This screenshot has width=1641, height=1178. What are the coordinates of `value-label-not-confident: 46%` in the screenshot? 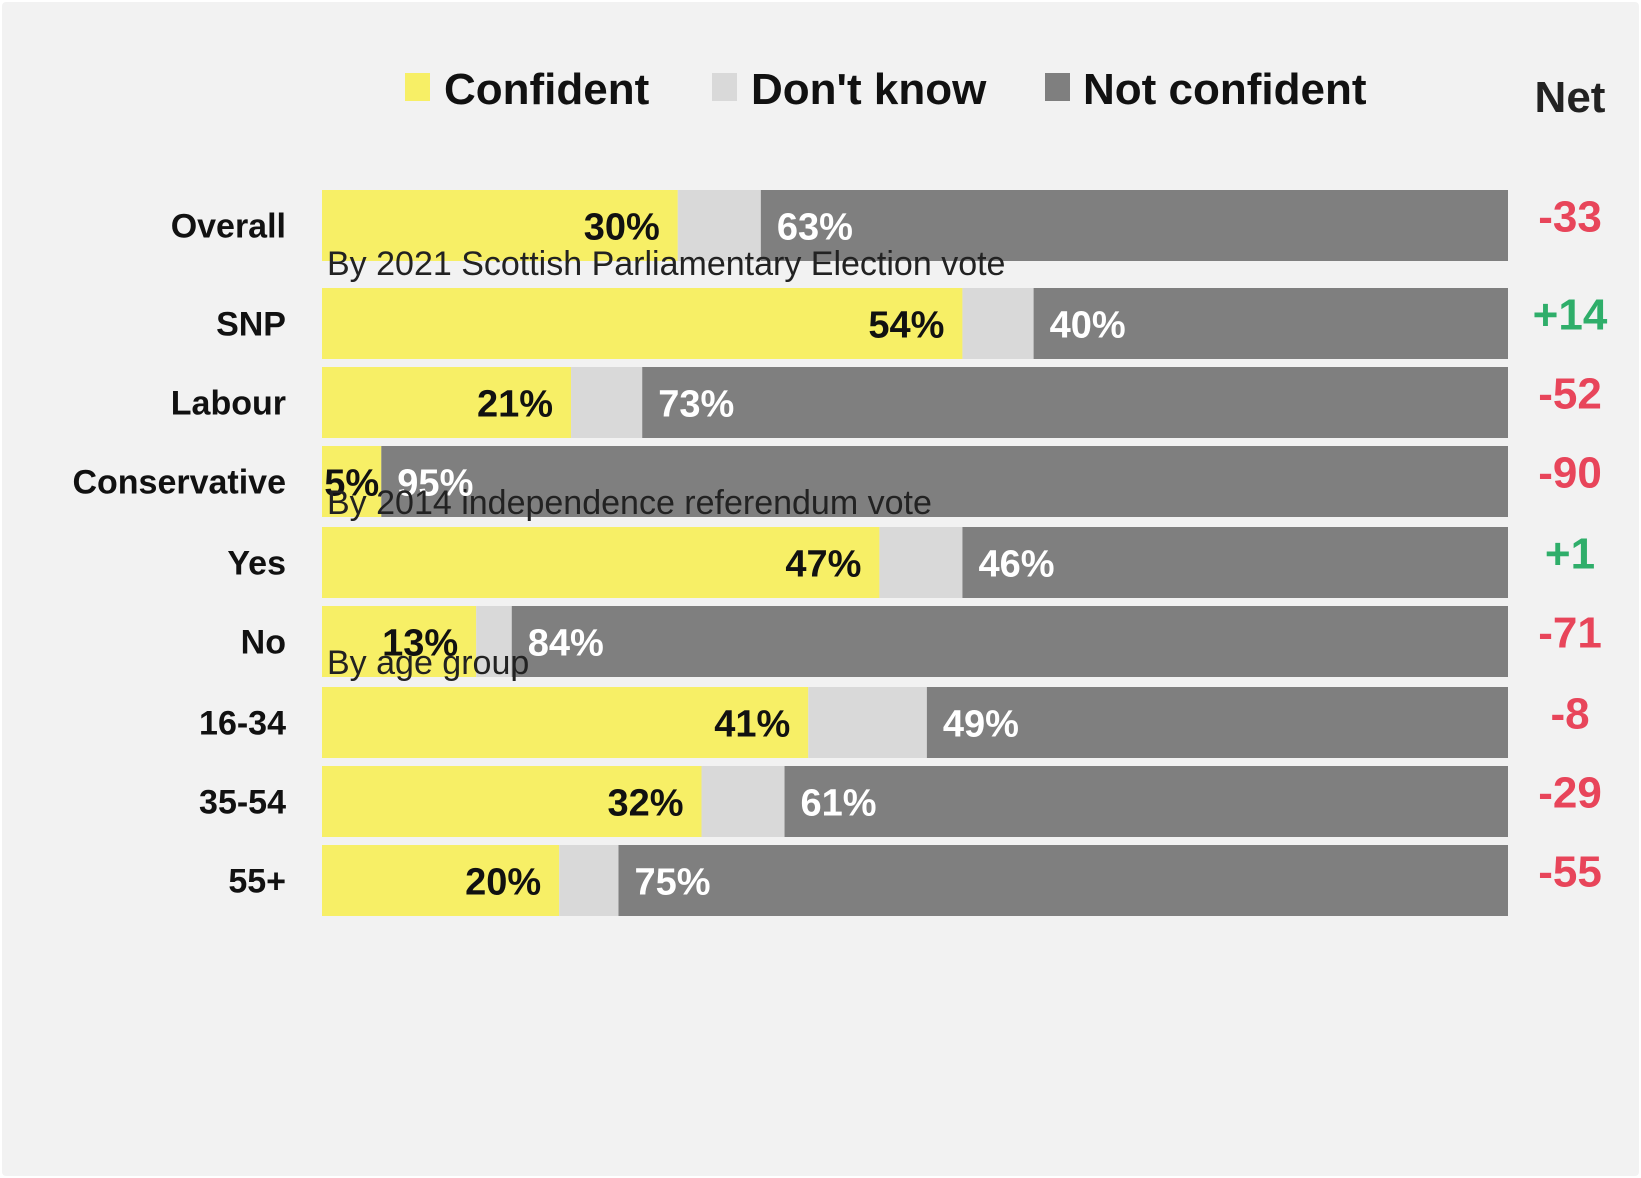 It's located at (1016, 565).